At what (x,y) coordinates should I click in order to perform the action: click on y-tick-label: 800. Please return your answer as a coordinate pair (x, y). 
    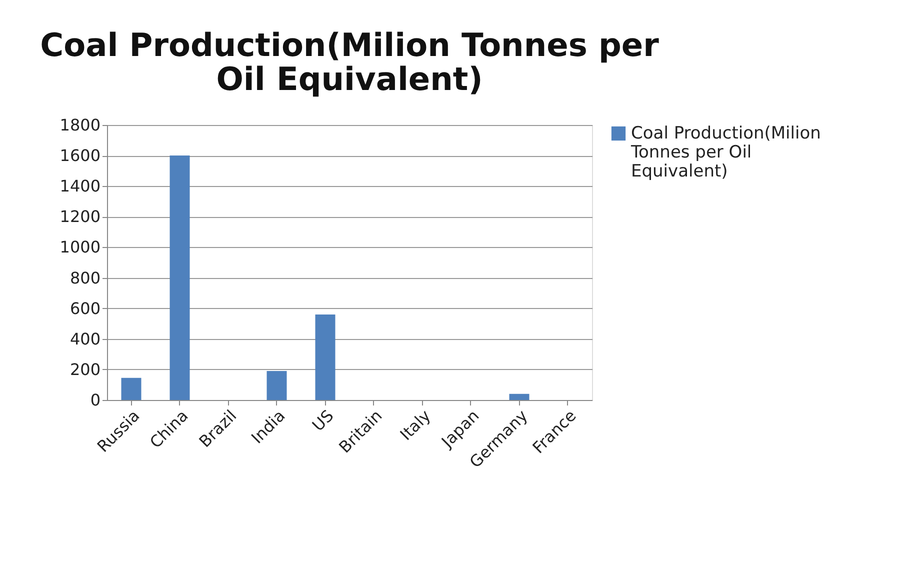
    Looking at the image, I should click on (85, 278).